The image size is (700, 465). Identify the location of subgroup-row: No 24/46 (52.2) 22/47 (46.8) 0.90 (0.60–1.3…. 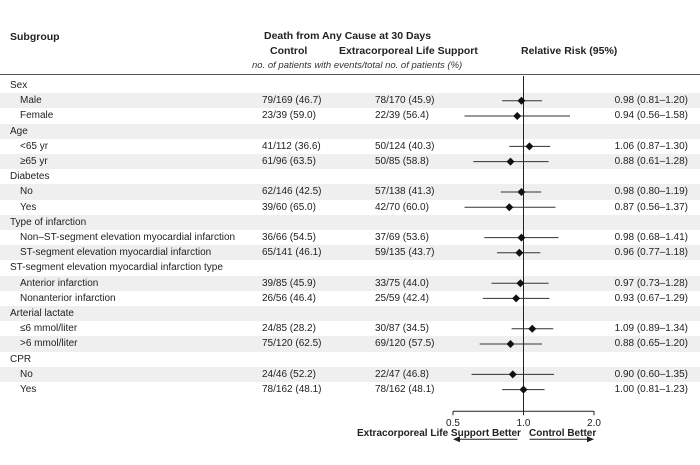
(350, 374).